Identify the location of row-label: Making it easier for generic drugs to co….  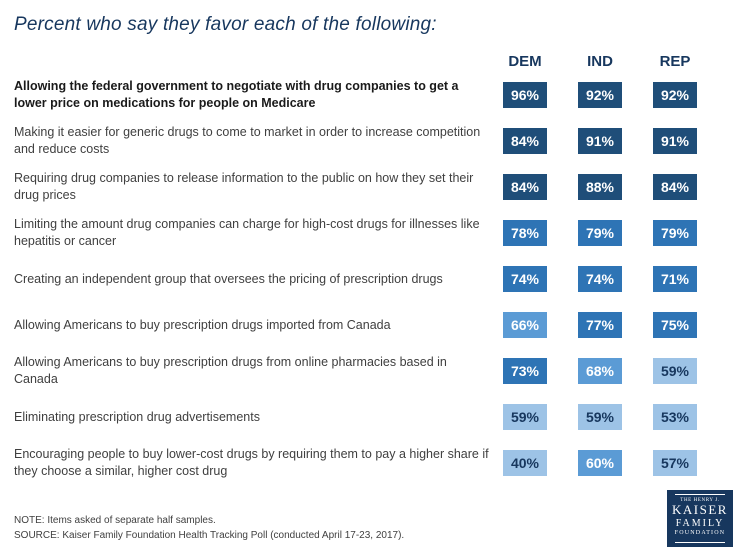
(247, 140).